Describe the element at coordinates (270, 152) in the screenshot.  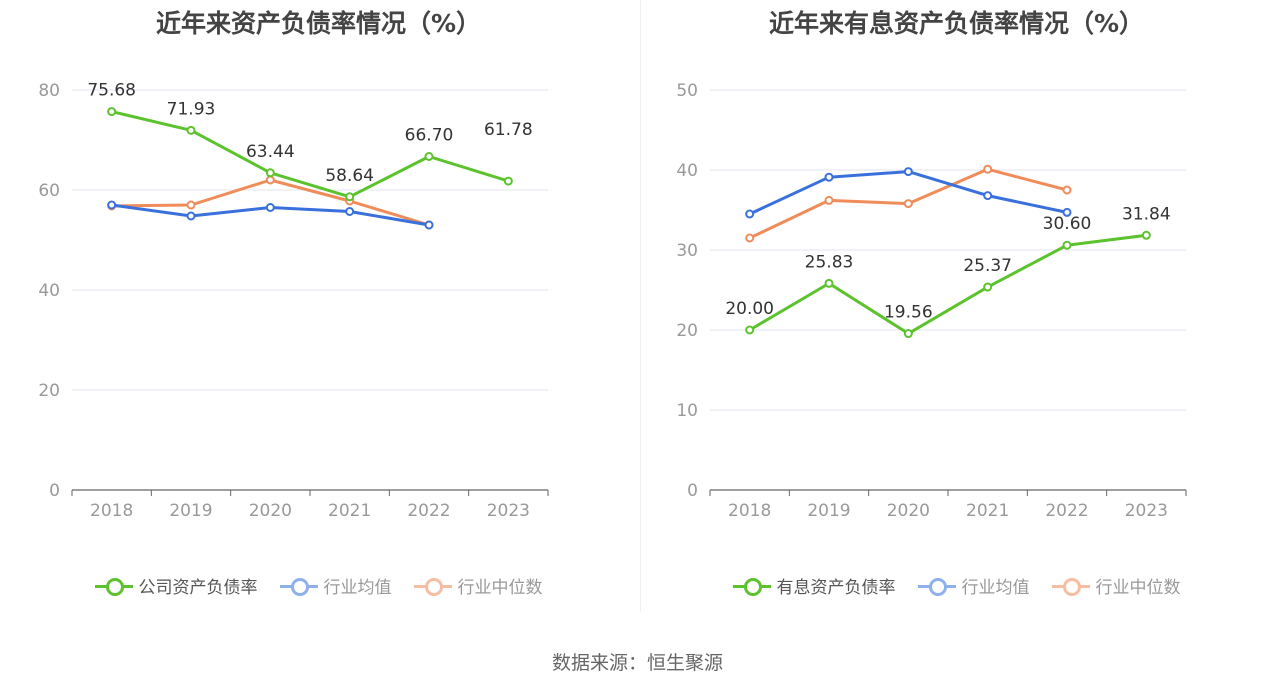
I see `data-label: 63.44` at that location.